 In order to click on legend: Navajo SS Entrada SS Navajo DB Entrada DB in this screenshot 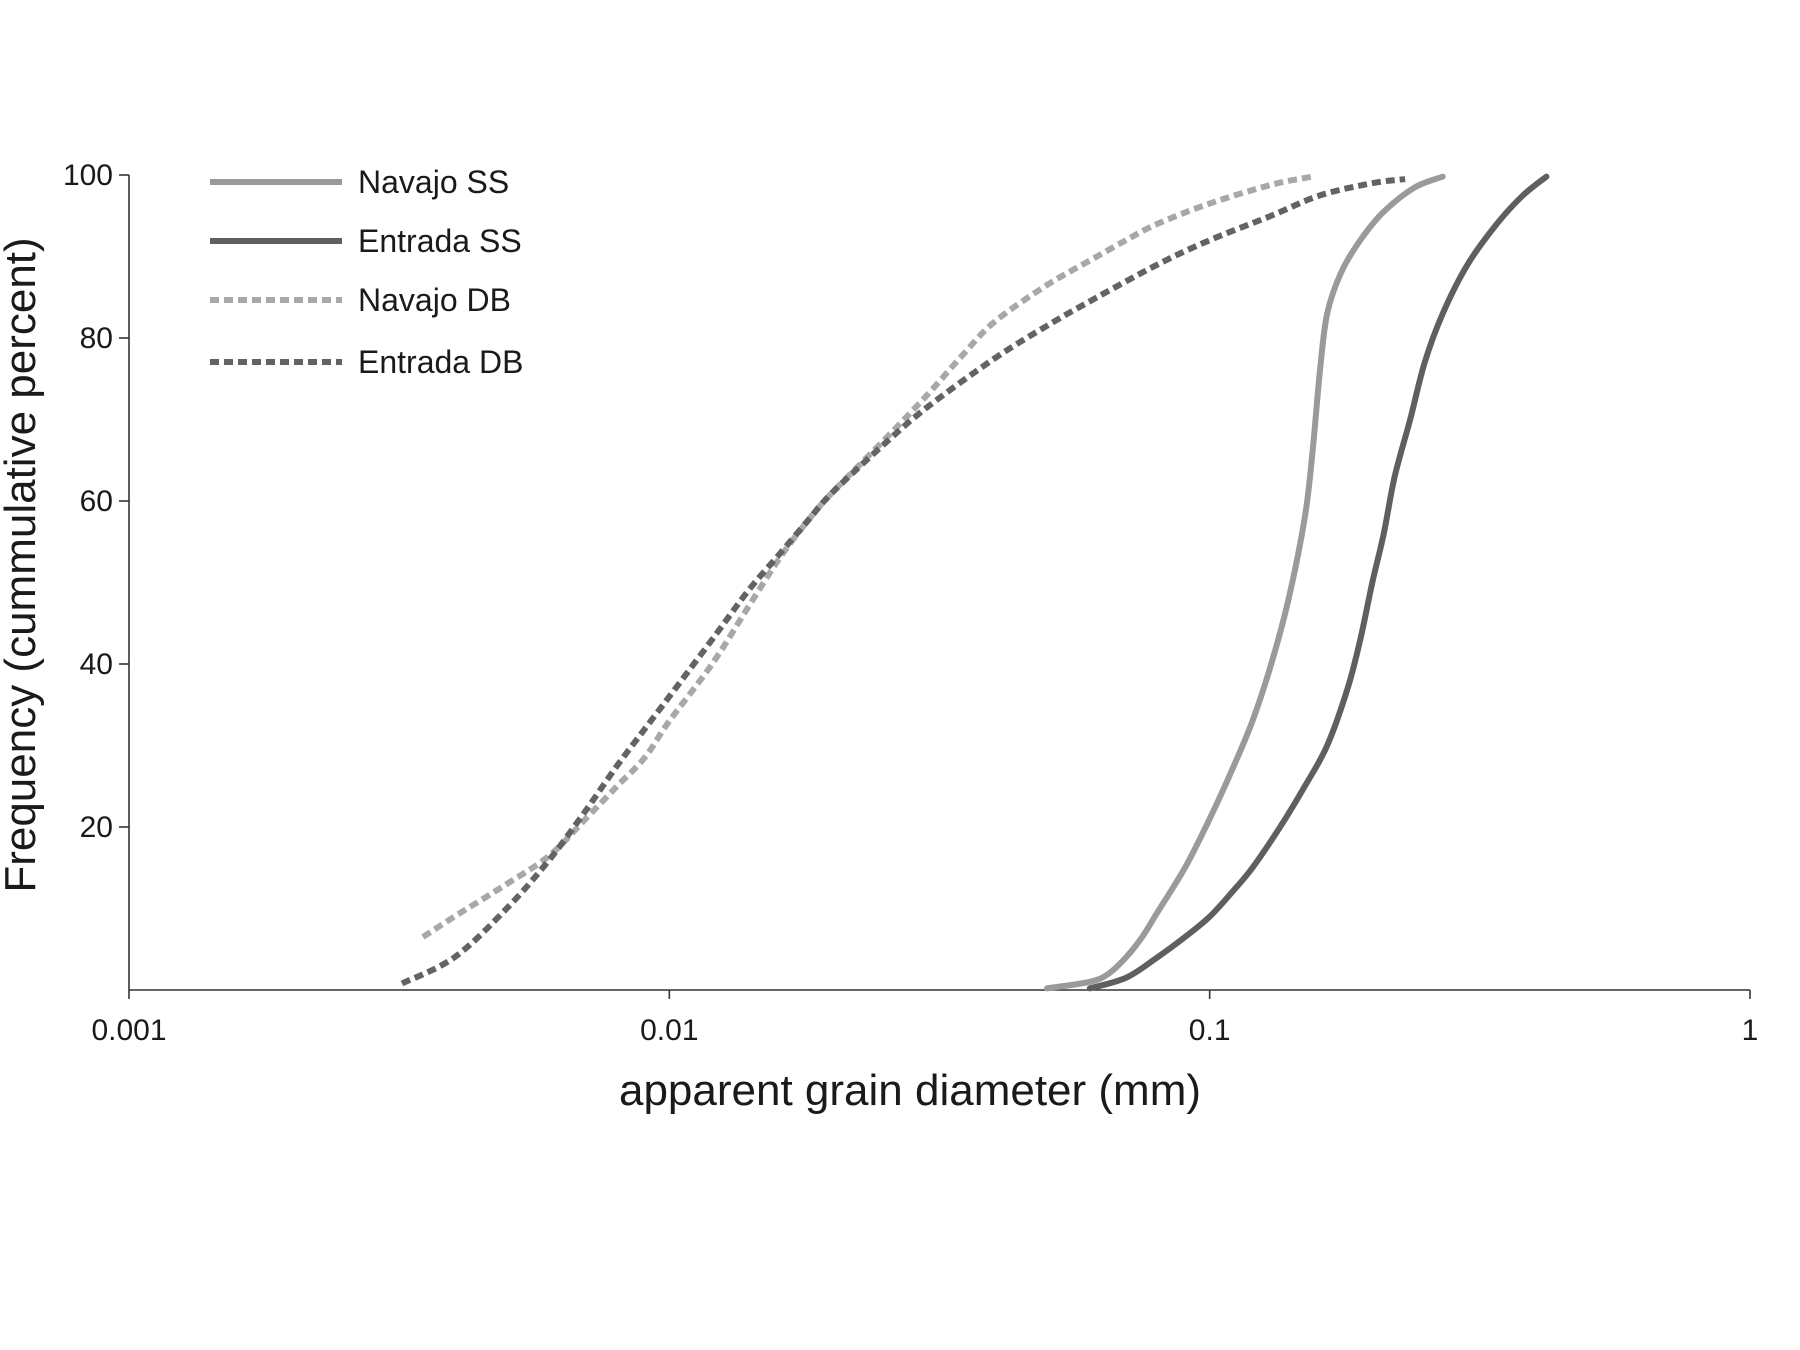, I will do `click(366, 272)`.